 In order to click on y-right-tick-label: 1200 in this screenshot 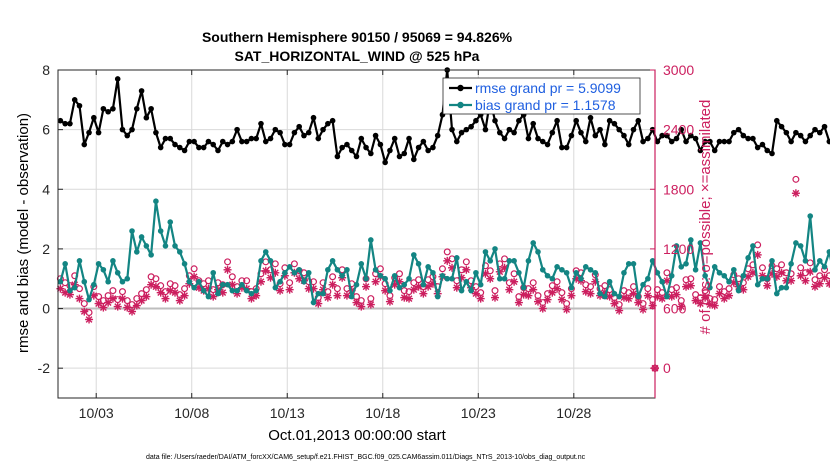, I will do `click(678, 249)`.